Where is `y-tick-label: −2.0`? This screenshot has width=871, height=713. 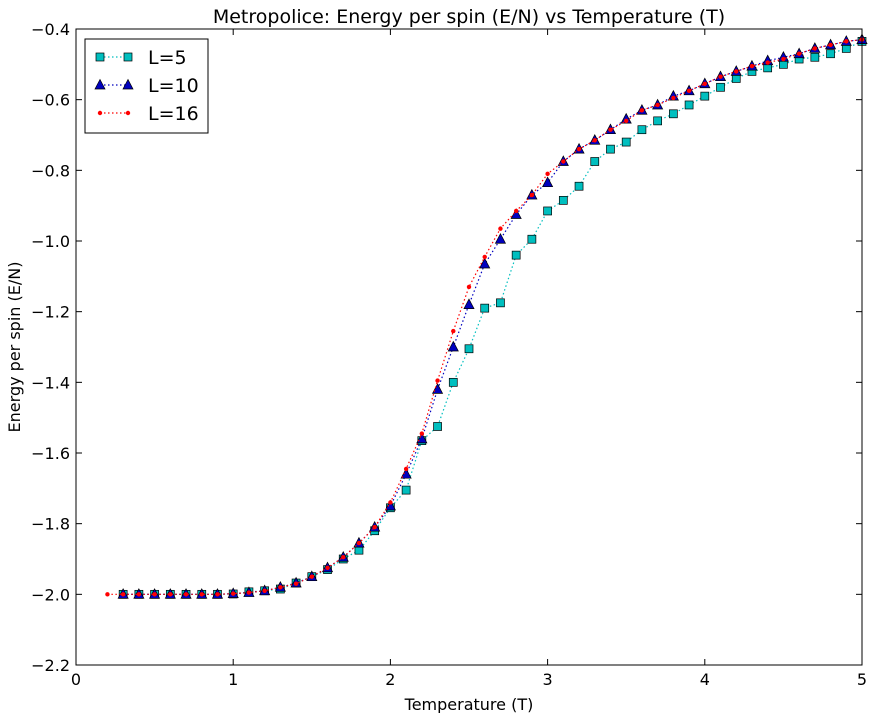
y-tick-label: −2.0 is located at coordinates (50, 594).